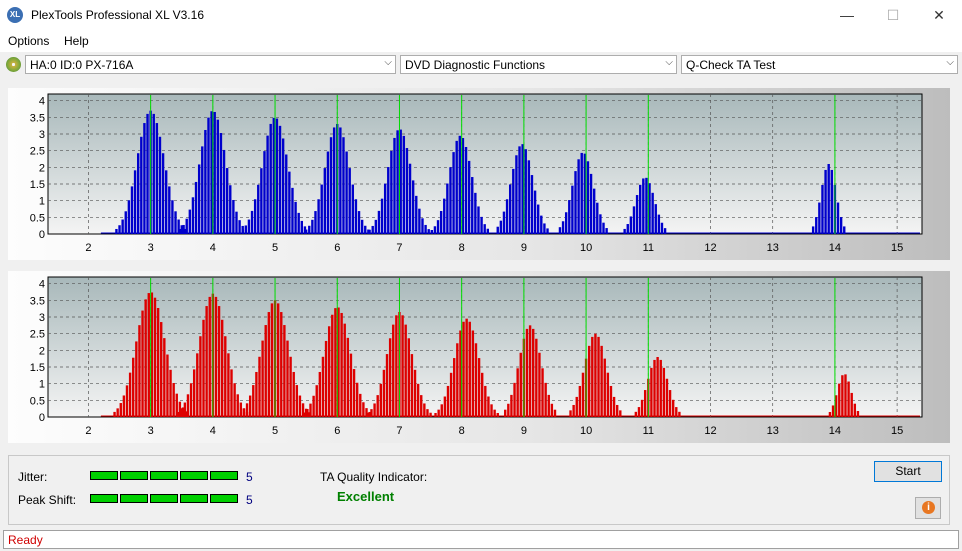 The height and width of the screenshot is (551, 962). Describe the element at coordinates (481, 41) in the screenshot. I see `menu-bar: Options Help` at that location.